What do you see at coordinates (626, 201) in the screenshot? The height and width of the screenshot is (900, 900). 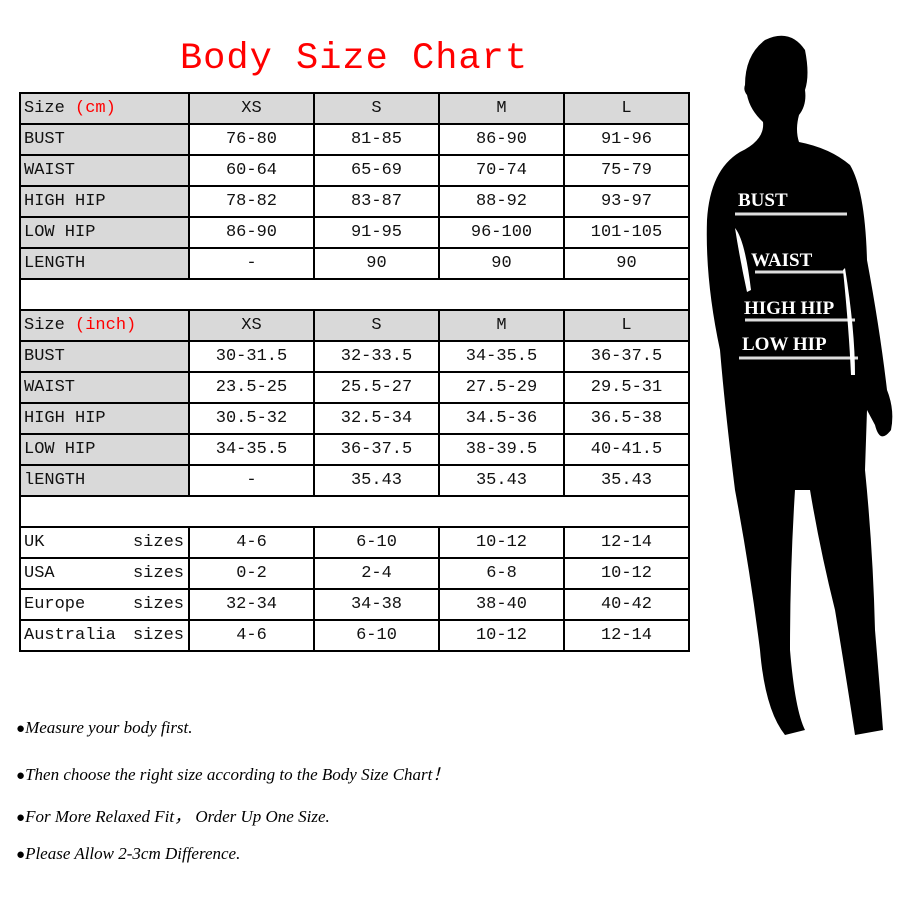 I see `measurement-cell: 93-97` at bounding box center [626, 201].